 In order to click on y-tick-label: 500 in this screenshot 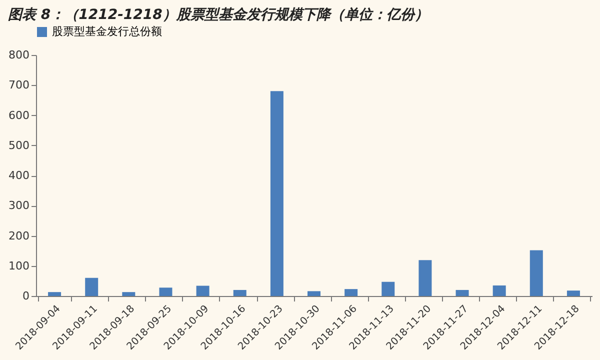, I will do `click(19, 145)`.